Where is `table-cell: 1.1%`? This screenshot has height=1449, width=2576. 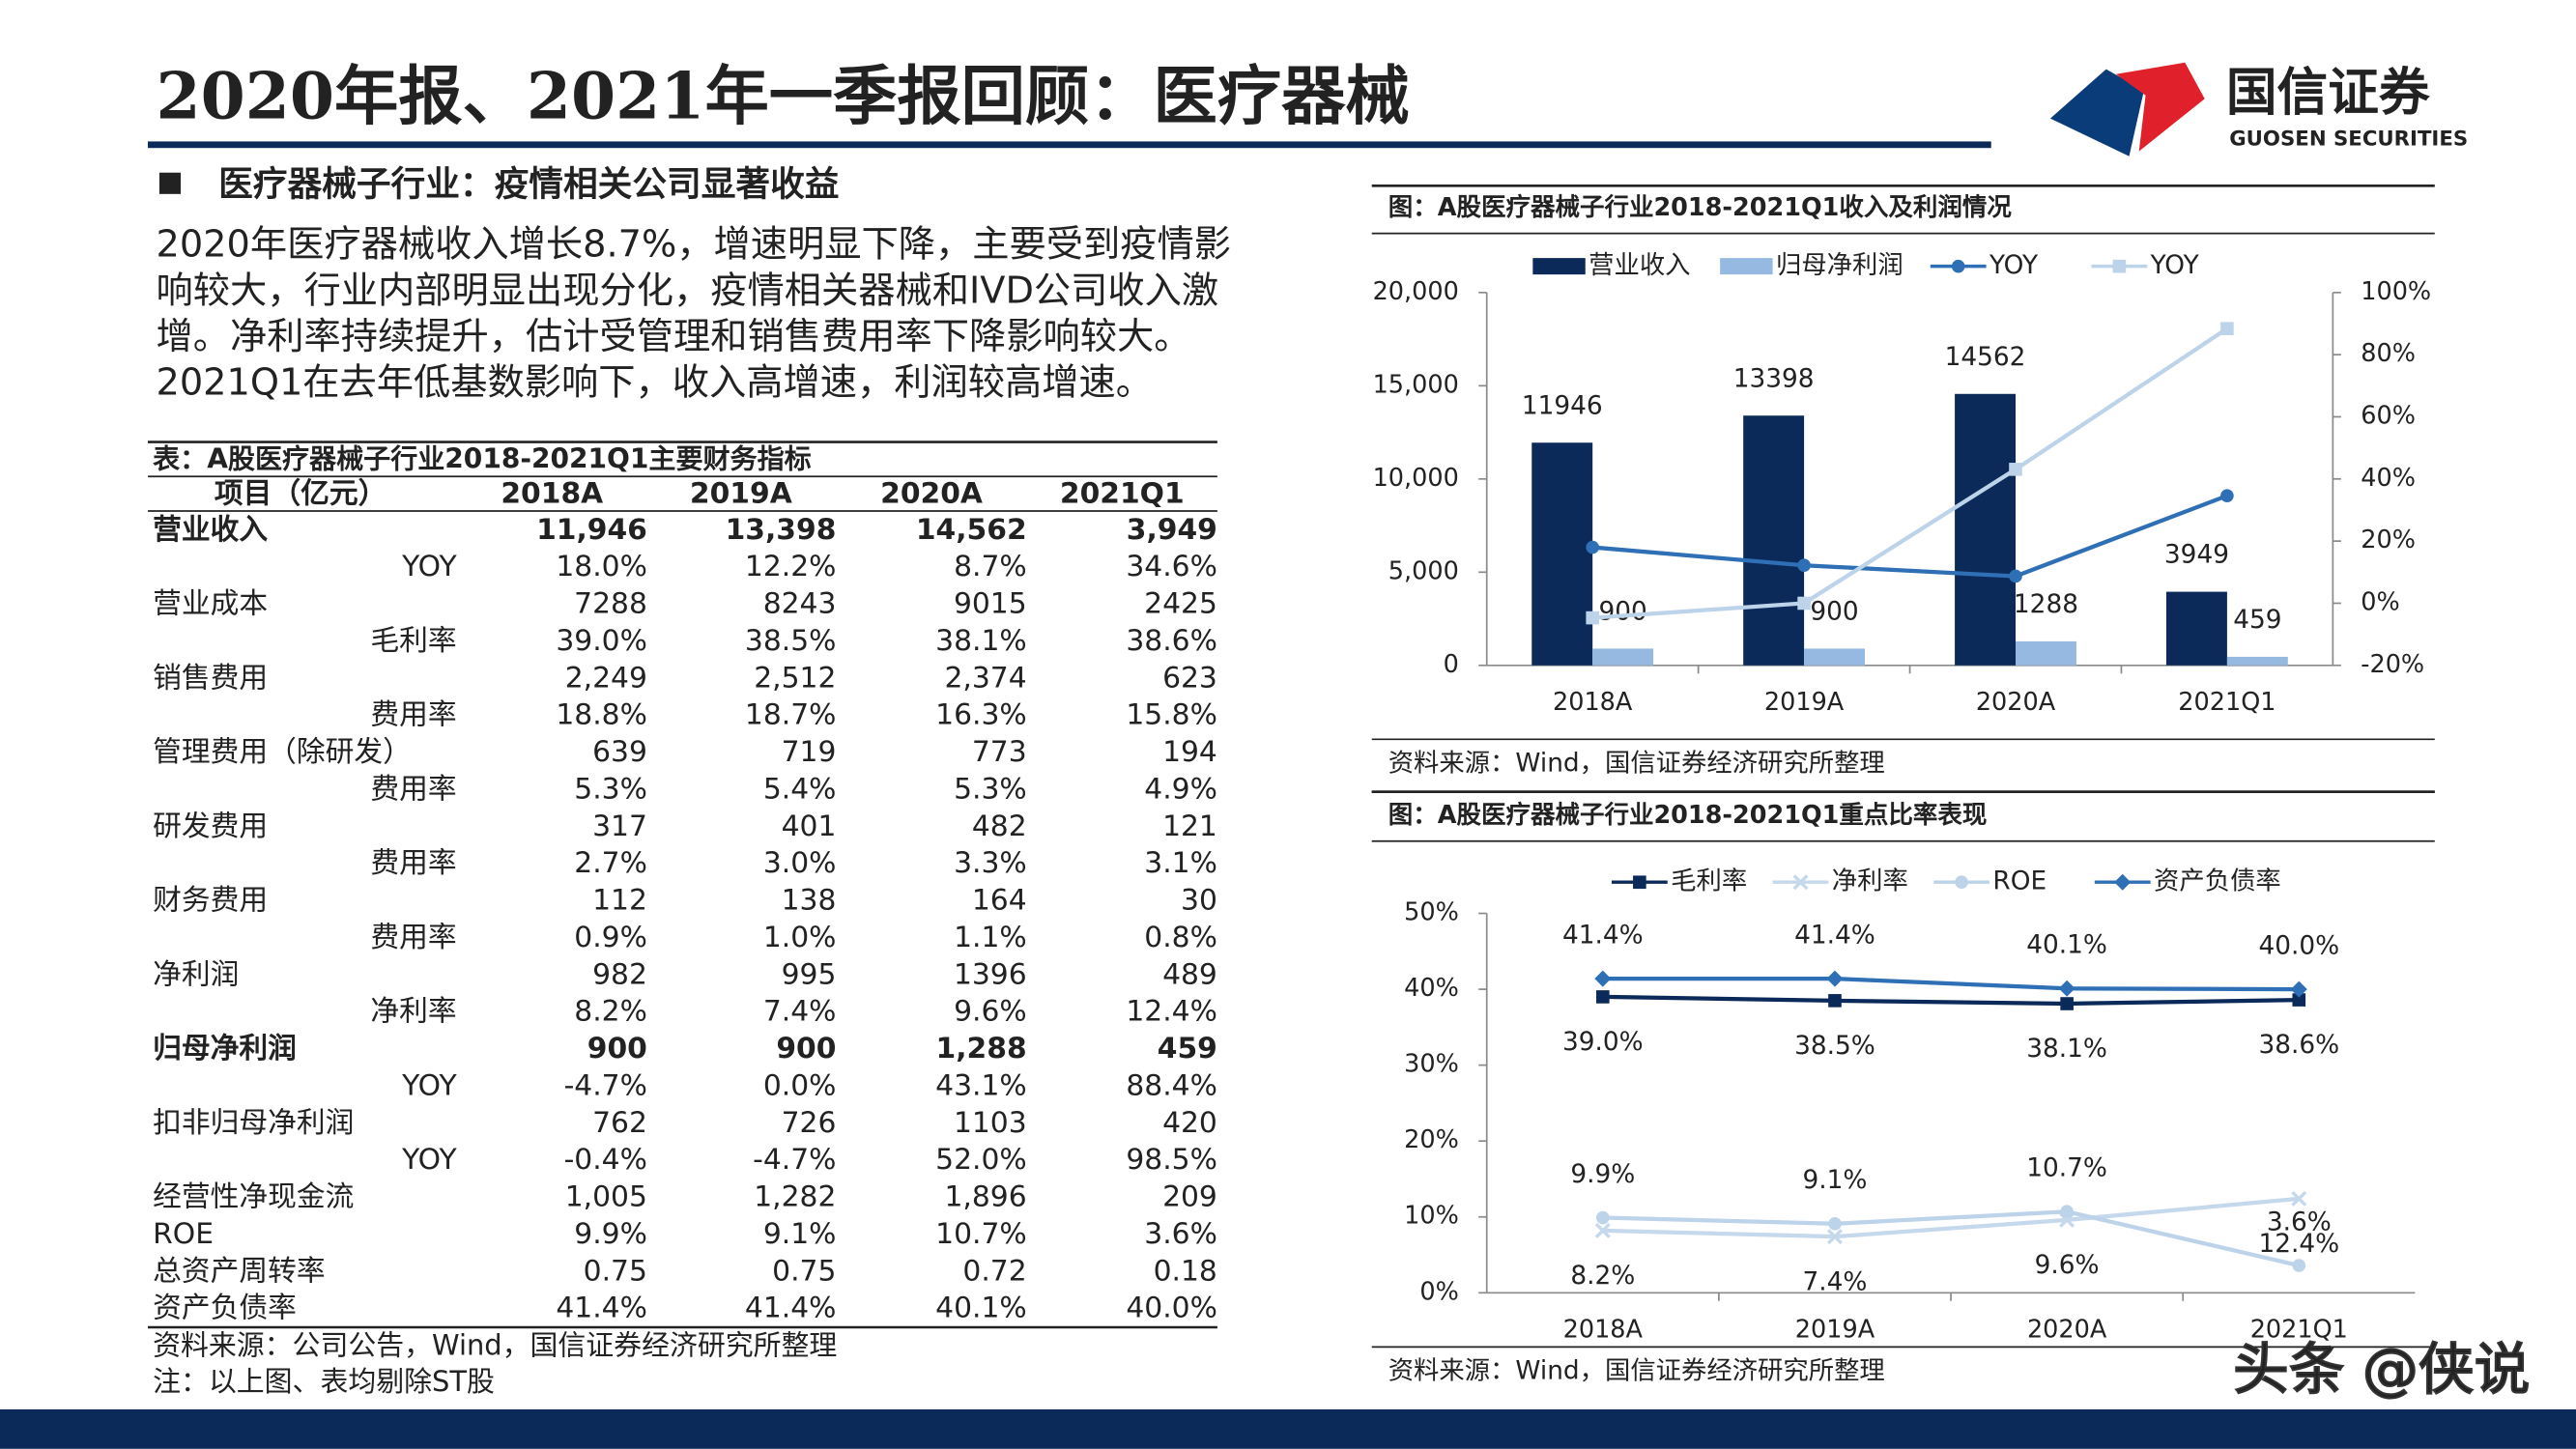
table-cell: 1.1% is located at coordinates (991, 937).